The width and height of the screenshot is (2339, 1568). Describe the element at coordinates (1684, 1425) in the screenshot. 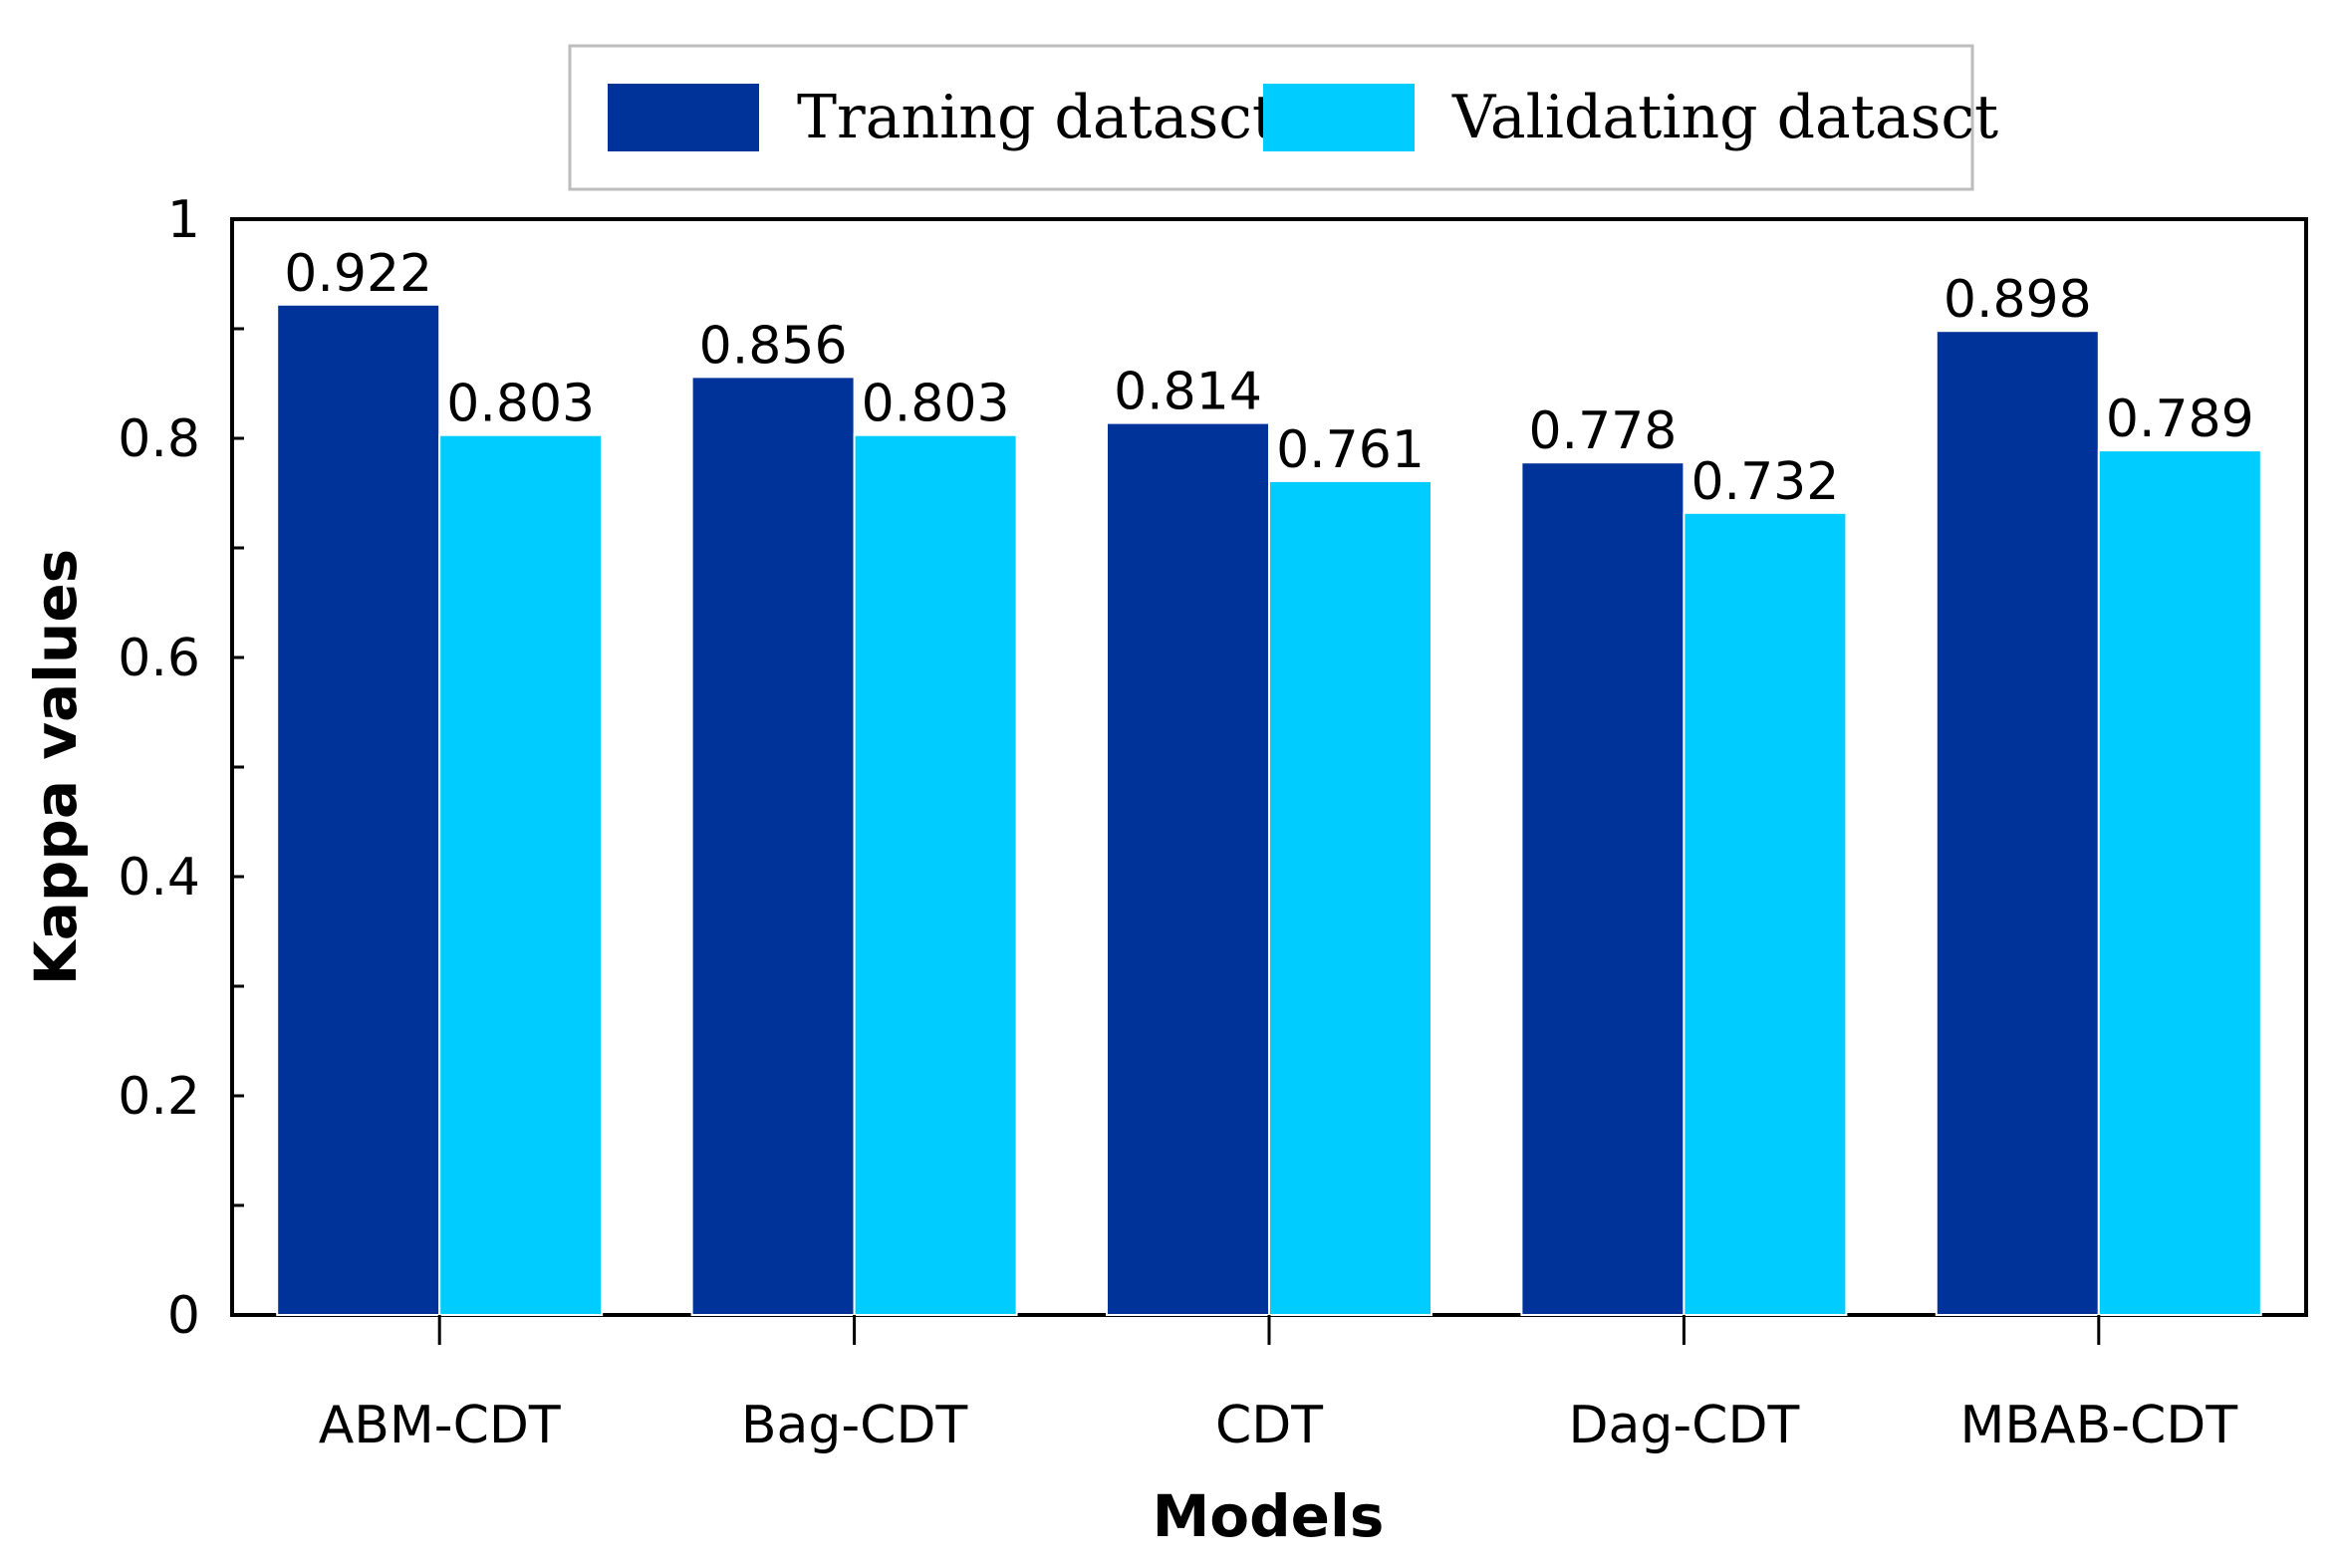

I see `x-tick-label: Dag-CDT` at that location.